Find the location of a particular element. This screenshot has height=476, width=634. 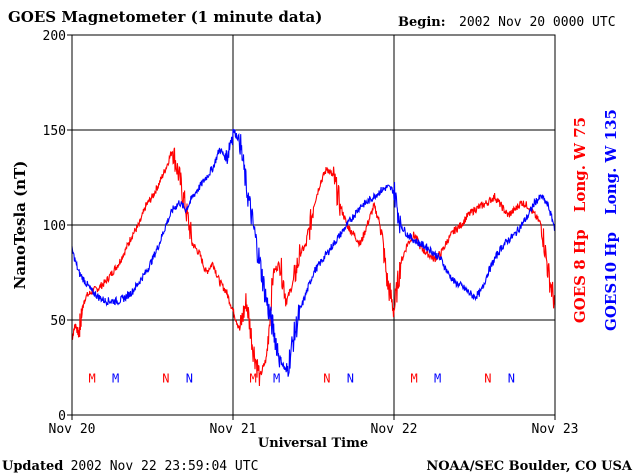

legend-goes10-long: Long. W 135 is located at coordinates (611, 162).